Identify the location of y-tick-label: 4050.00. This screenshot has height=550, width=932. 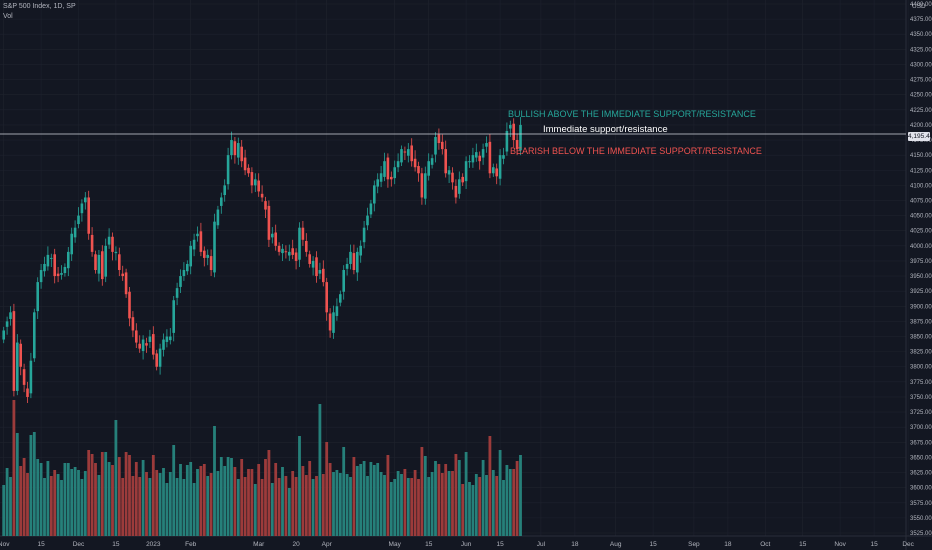
(921, 217).